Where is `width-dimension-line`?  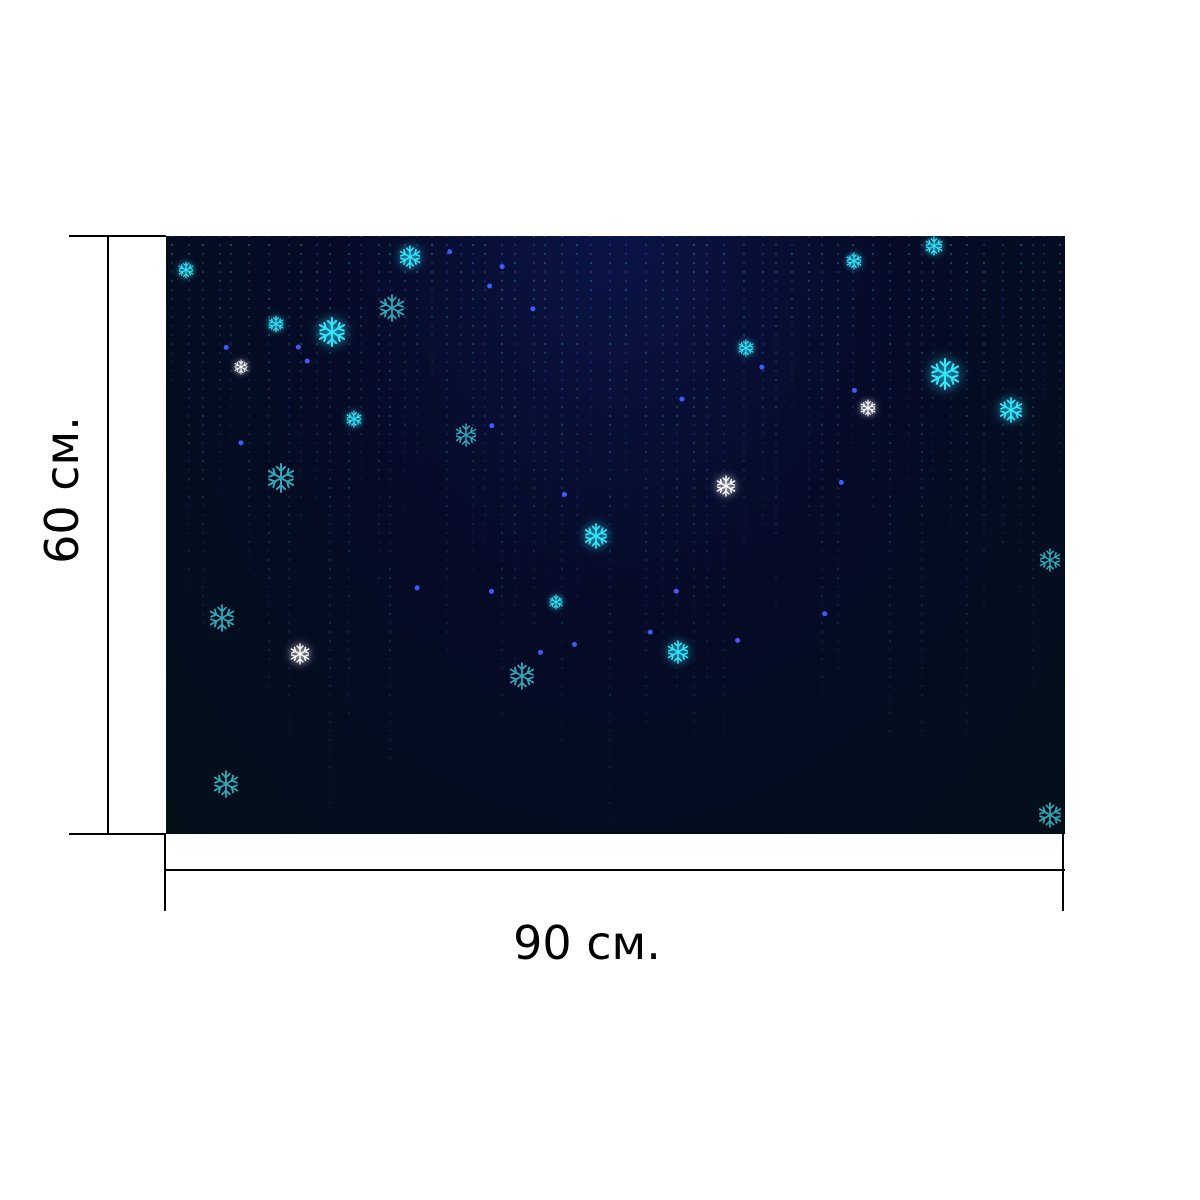 width-dimension-line is located at coordinates (615, 870).